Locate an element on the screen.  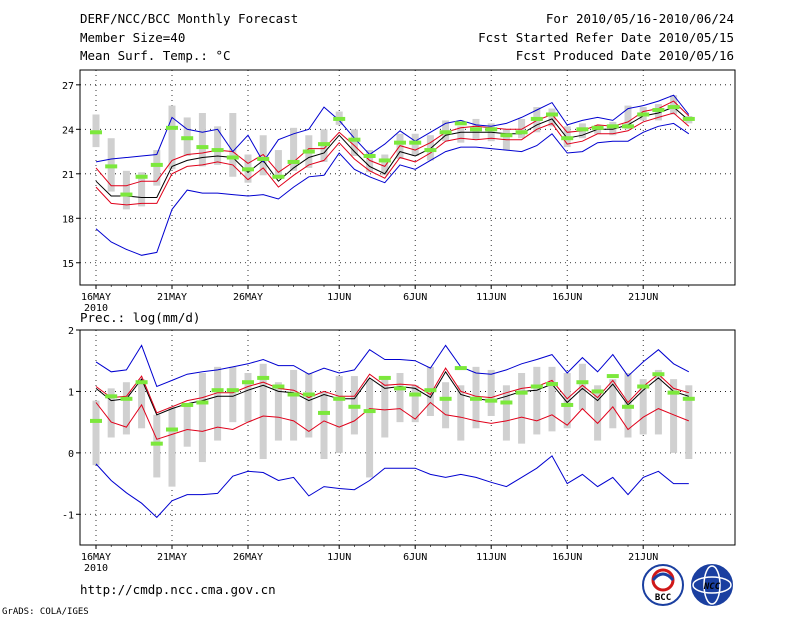
y-tick-label: 15 is located at coordinates (68, 264).